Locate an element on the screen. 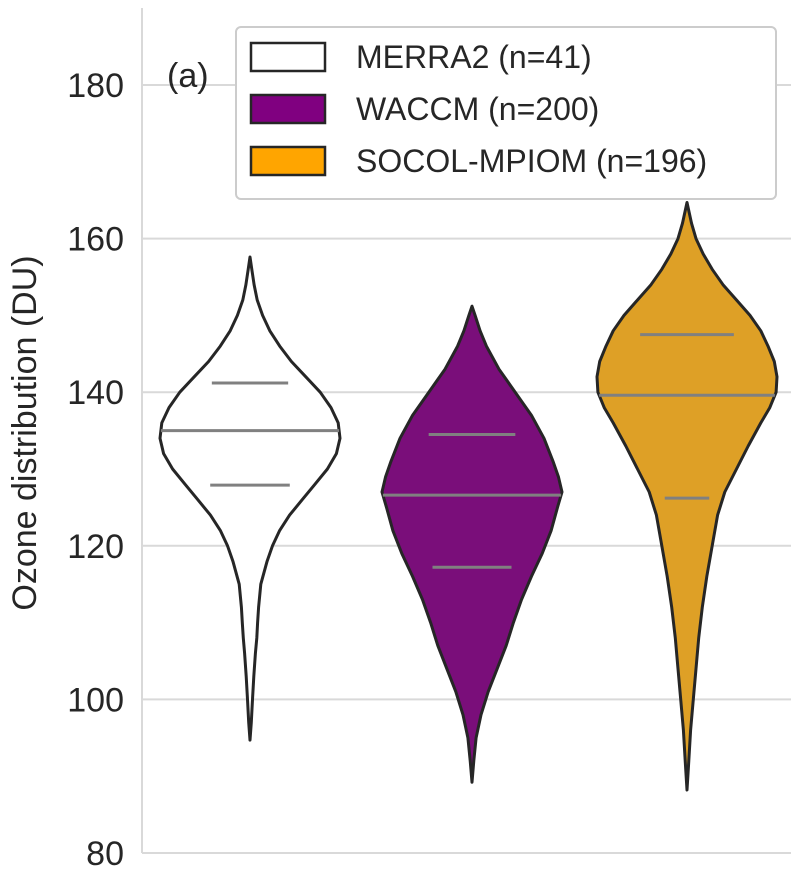  y-tick-label-100: 100 is located at coordinates (95, 700).